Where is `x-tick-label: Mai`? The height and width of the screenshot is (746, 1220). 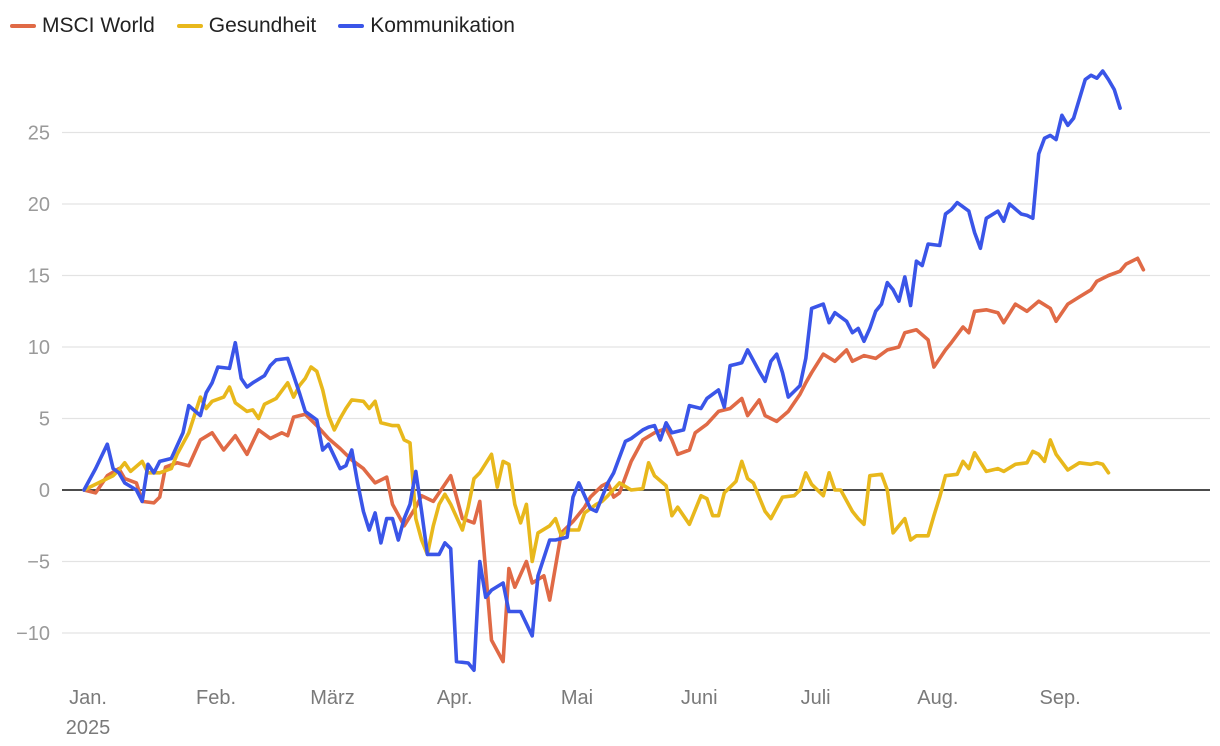
x-tick-label: Mai is located at coordinates (577, 698).